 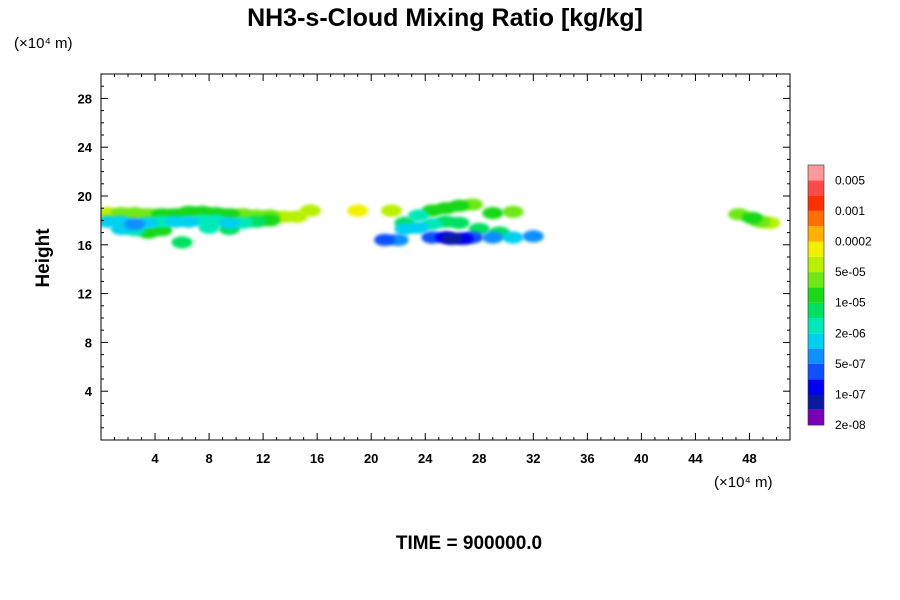 What do you see at coordinates (43, 258) in the screenshot?
I see `y-axis-label: Height` at bounding box center [43, 258].